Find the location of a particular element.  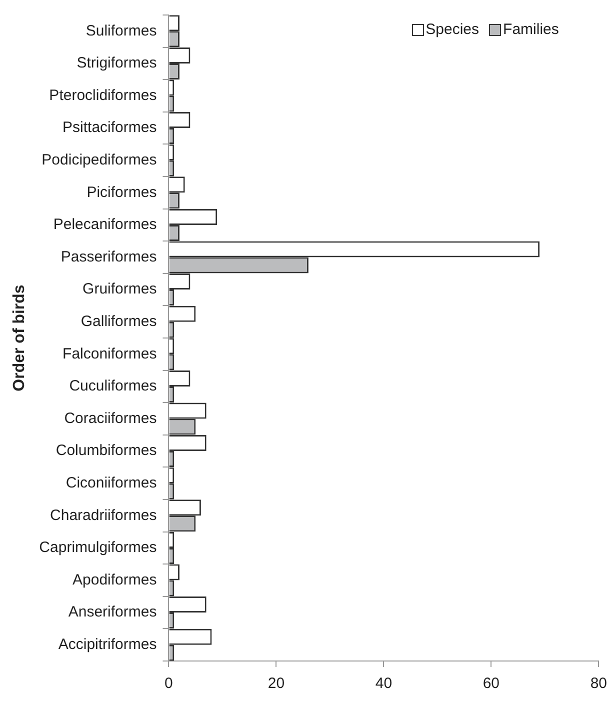

x-tick-label: 0 is located at coordinates (168, 683).